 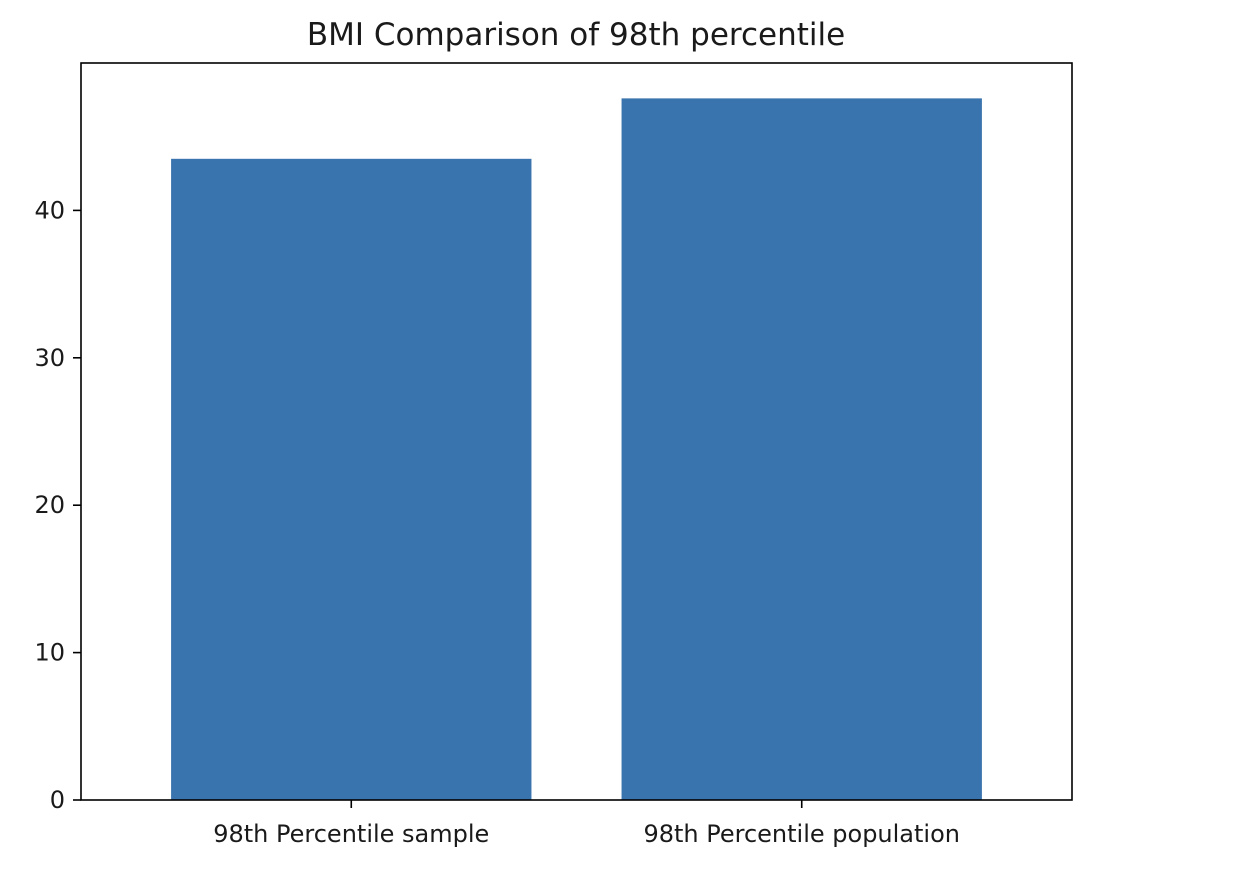 I want to click on y-tick-label: 40, so click(x=49, y=210).